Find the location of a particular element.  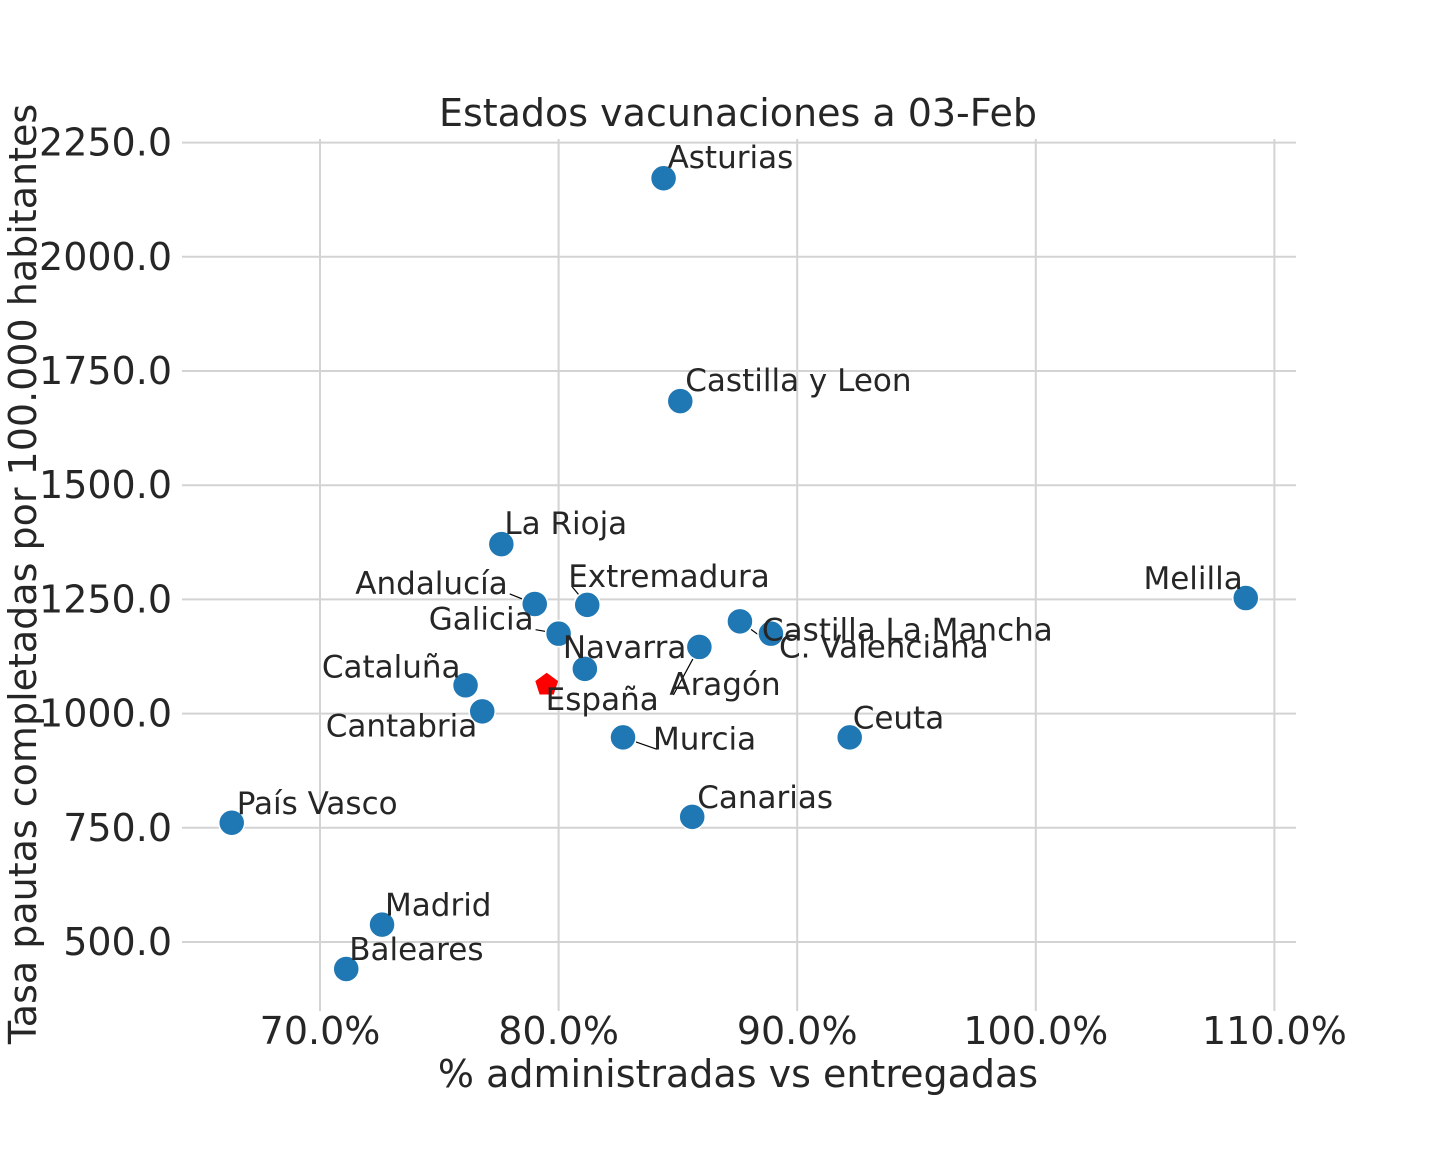

x-tick-label: 100.0% is located at coordinates (1035, 1031).